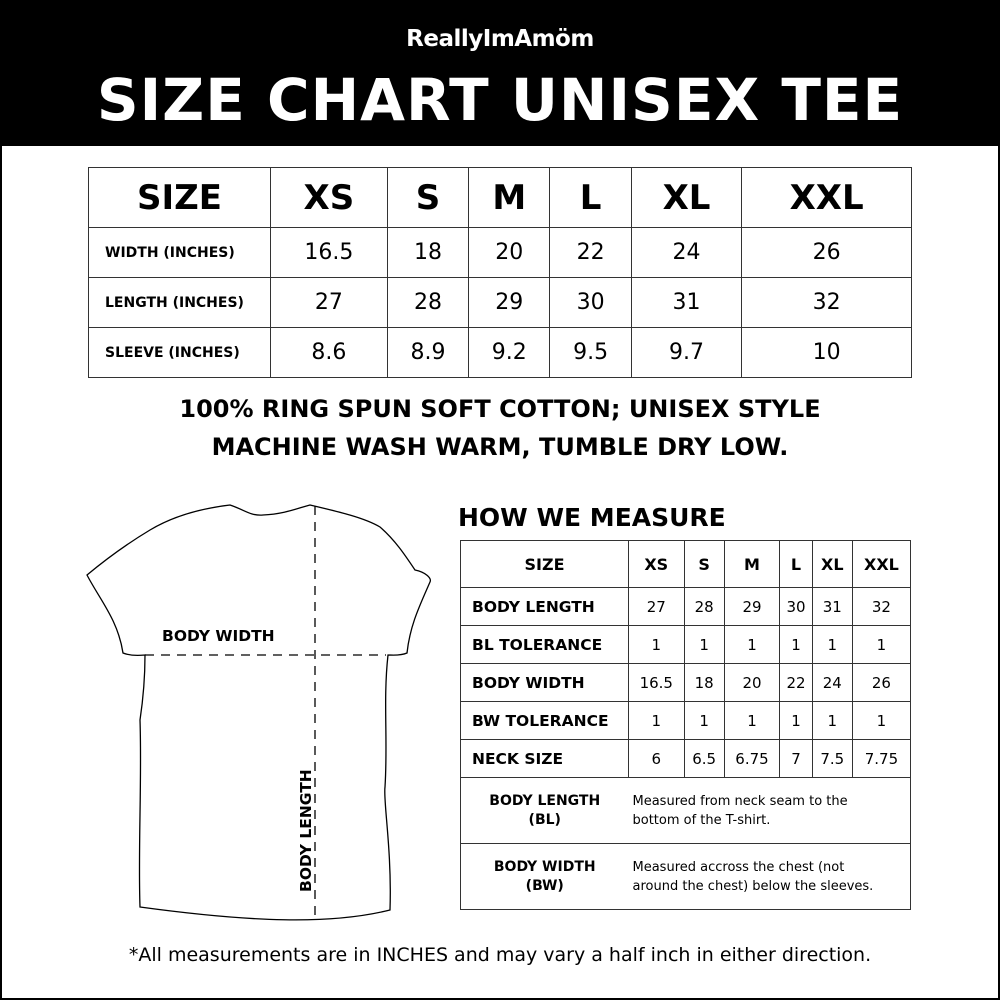 The width and height of the screenshot is (1000, 1000). Describe the element at coordinates (881, 758) in the screenshot. I see `value-cell: 7.75` at that location.